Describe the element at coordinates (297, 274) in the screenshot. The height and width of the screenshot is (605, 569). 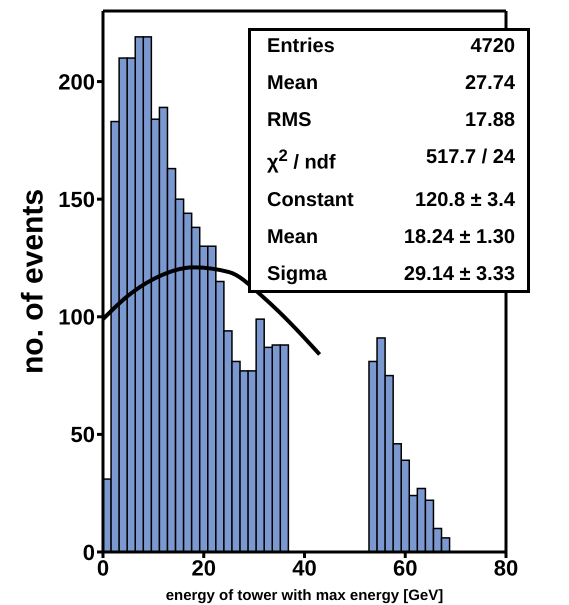
I see `annotation: Sigma` at that location.